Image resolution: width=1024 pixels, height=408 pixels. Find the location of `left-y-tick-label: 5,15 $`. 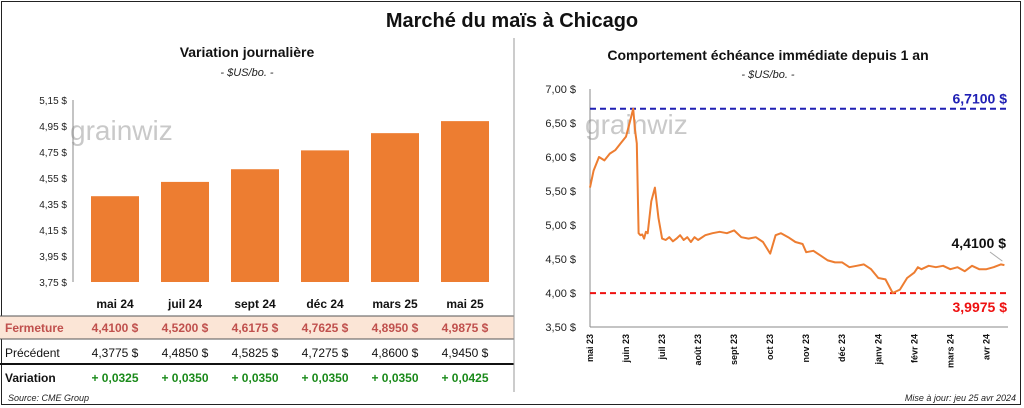

left-y-tick-label: 5,15 $ is located at coordinates (53, 101).